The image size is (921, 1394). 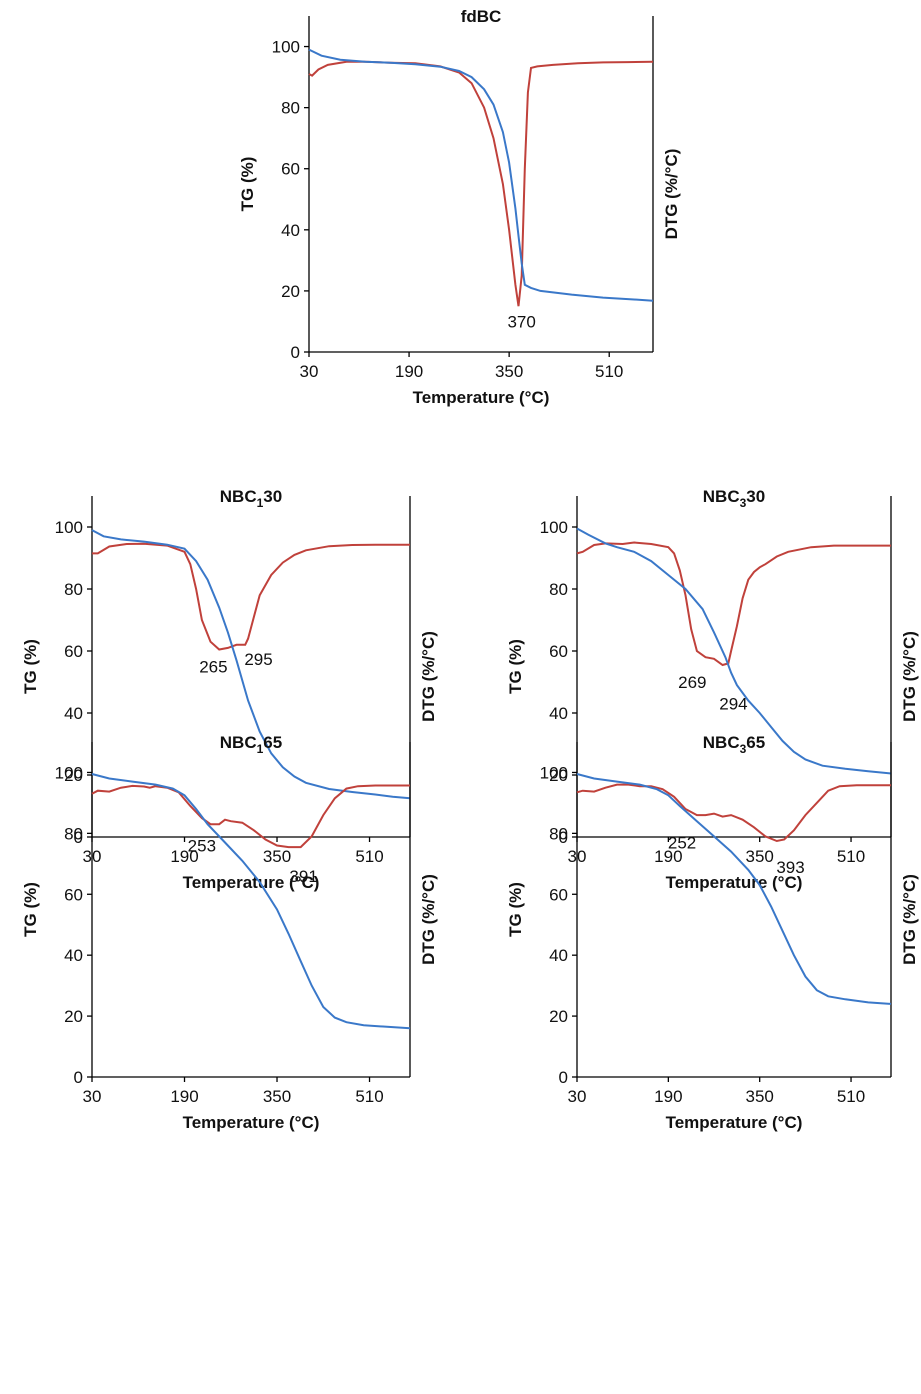 I want to click on chart-title: NBC365, so click(x=734, y=744).